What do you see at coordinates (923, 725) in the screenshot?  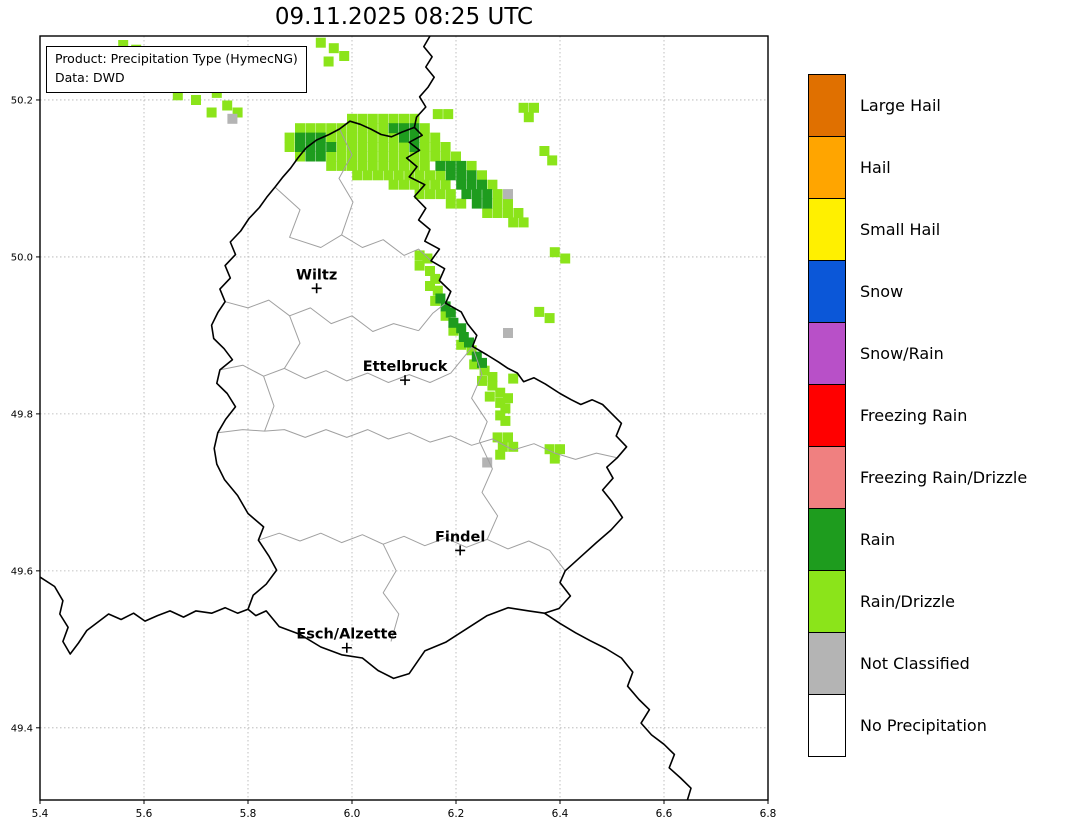 I see `legend-label: No Precipitation` at bounding box center [923, 725].